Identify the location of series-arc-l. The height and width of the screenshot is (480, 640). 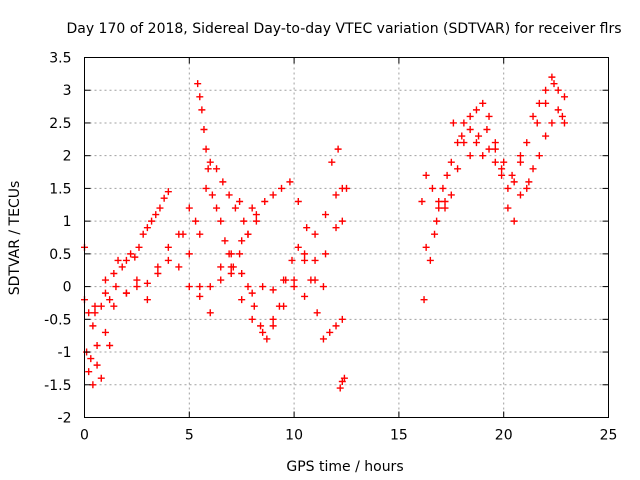
(499, 152).